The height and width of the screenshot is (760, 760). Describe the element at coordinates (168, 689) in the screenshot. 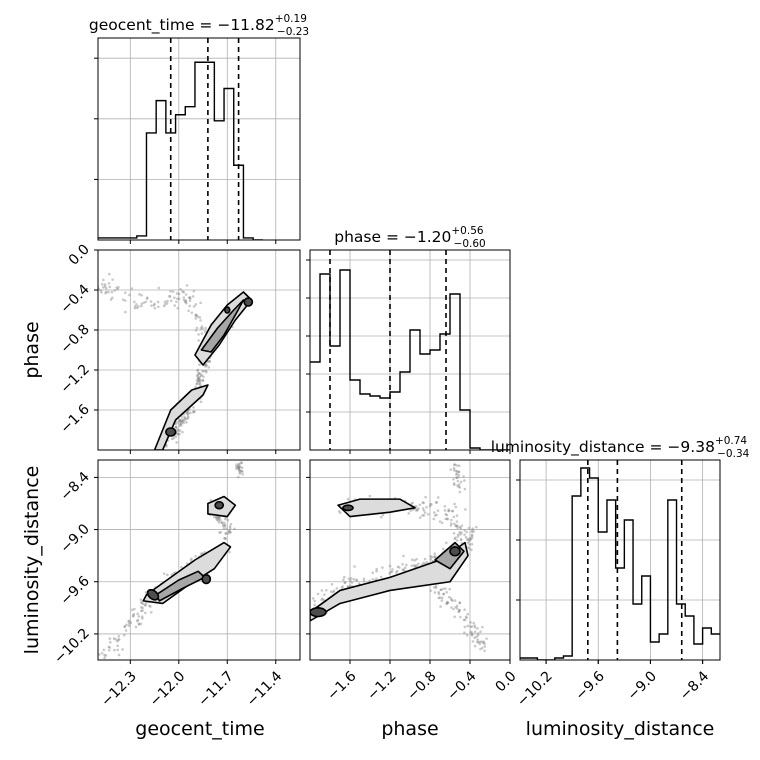

I see `x-tick-label: −12.0` at that location.